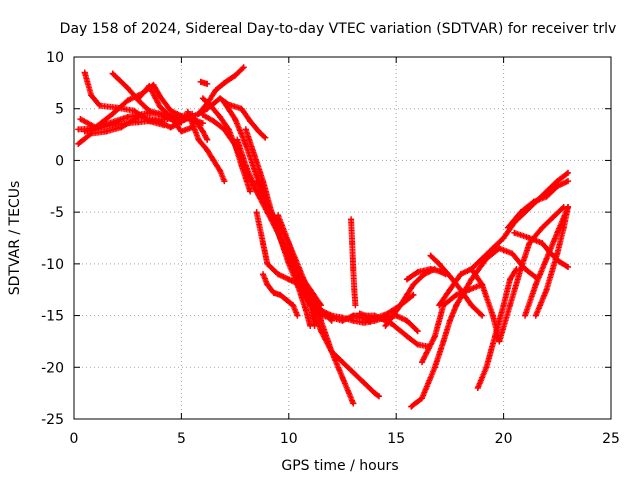 This screenshot has height=480, width=640. What do you see at coordinates (52, 368) in the screenshot?
I see `y-tick-label: -20` at bounding box center [52, 368].